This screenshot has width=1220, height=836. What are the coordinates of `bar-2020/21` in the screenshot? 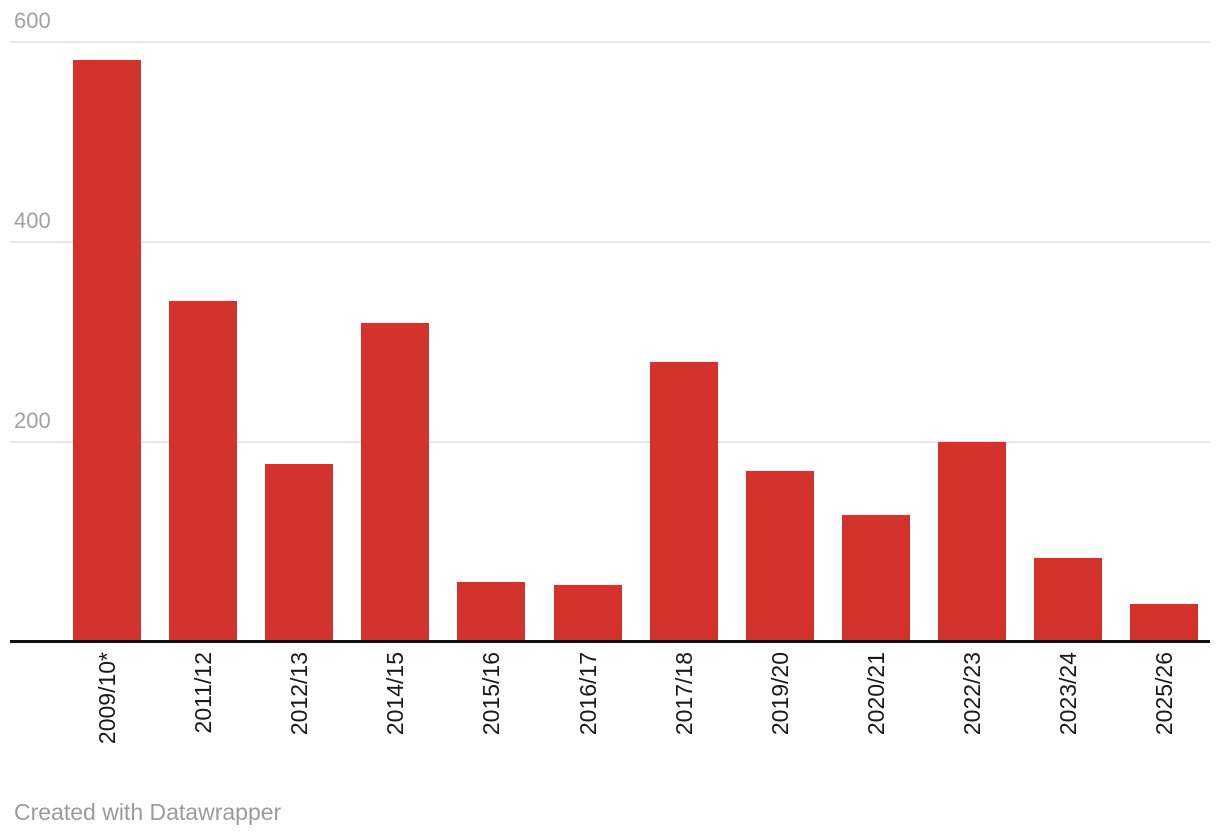 It's located at (875, 578).